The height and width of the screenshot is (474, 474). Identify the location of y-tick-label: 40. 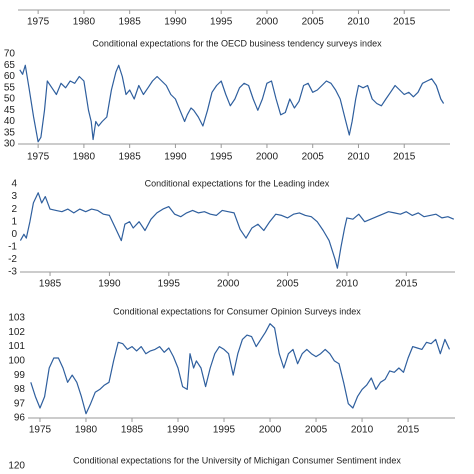
(10, 121).